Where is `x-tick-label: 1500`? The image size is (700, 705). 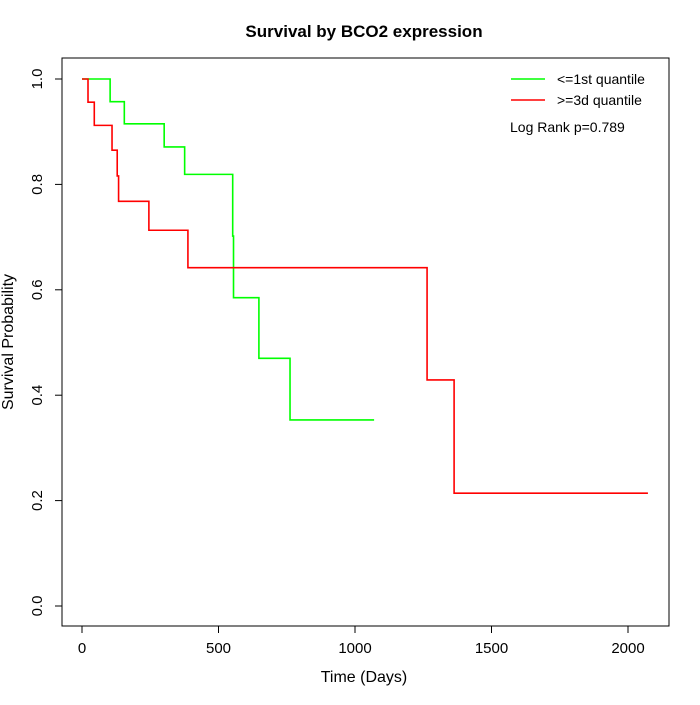 x-tick-label: 1500 is located at coordinates (491, 648).